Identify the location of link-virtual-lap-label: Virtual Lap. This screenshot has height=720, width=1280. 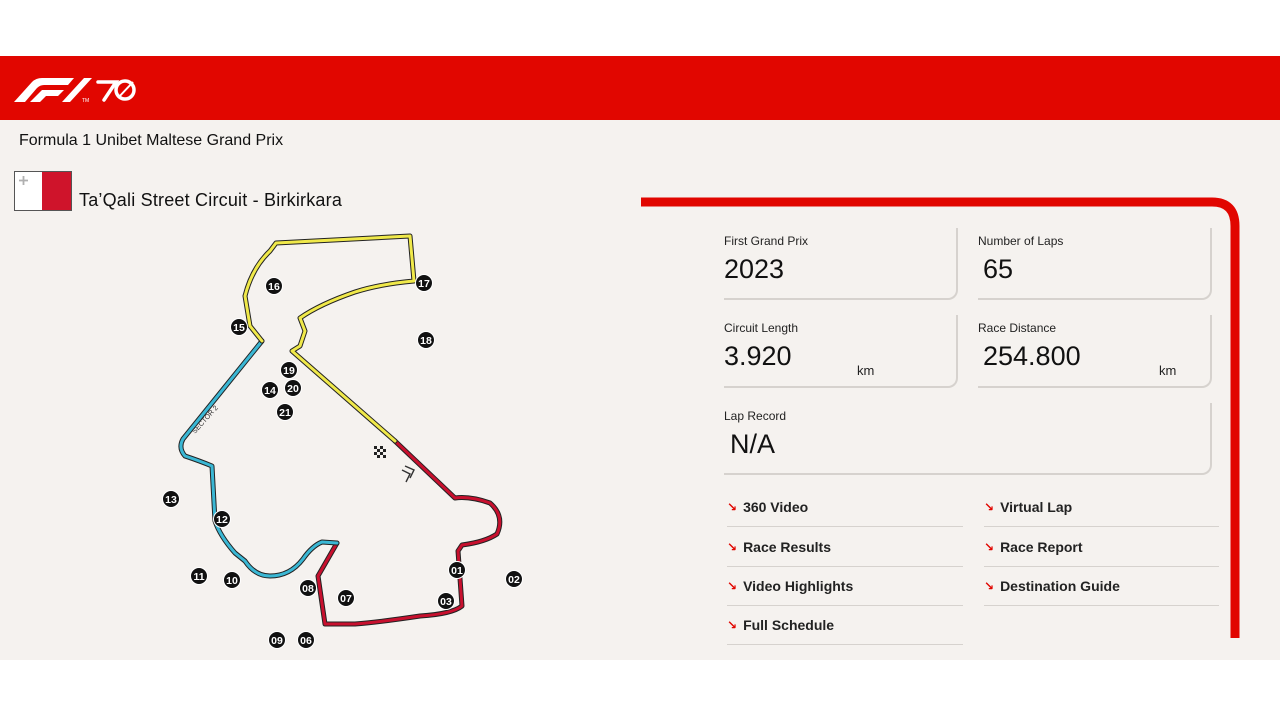
(1036, 507).